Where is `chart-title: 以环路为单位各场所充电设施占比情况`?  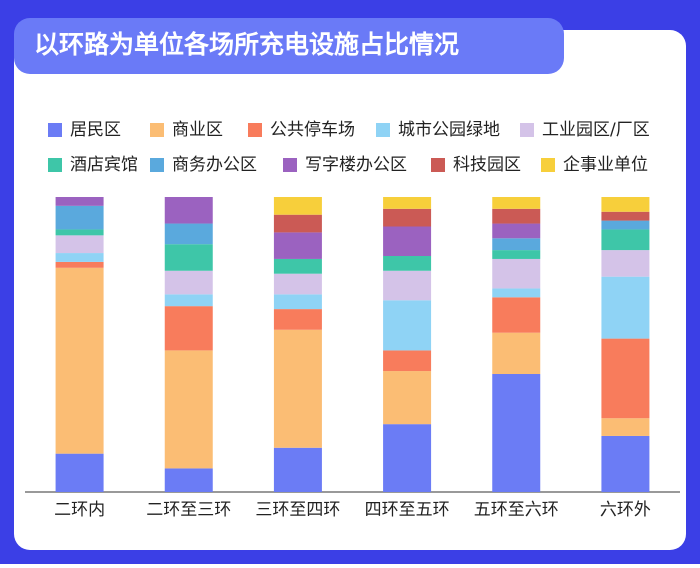
chart-title: 以环路为单位各场所充电设施占比情况 is located at coordinates (246, 44).